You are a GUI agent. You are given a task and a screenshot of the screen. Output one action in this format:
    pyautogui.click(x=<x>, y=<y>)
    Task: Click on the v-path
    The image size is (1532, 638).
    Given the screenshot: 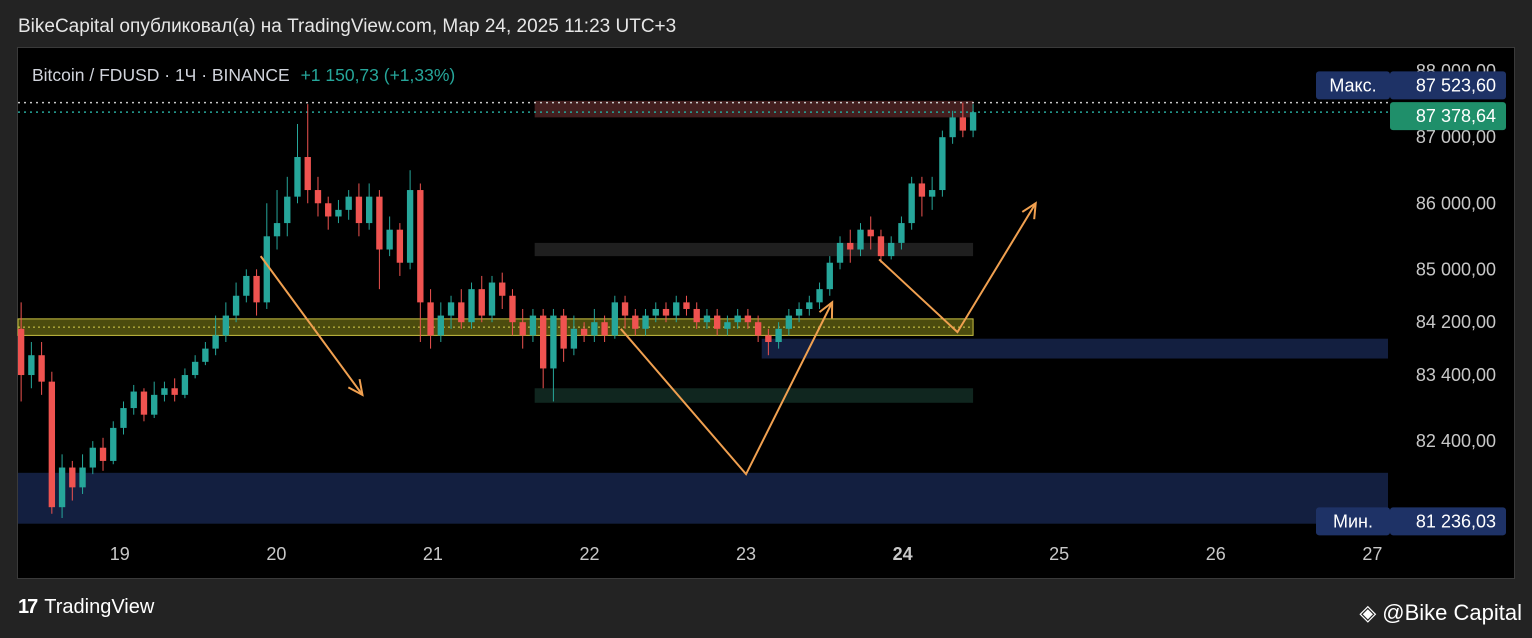 What is the action you would take?
    pyautogui.click(x=727, y=388)
    